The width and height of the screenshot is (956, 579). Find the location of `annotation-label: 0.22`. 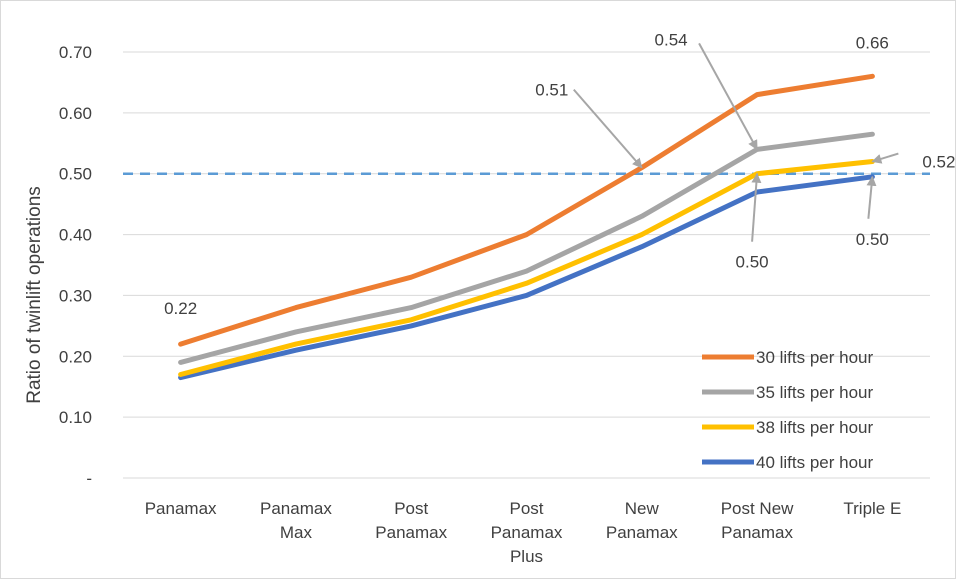

annotation-label: 0.22 is located at coordinates (180, 308).